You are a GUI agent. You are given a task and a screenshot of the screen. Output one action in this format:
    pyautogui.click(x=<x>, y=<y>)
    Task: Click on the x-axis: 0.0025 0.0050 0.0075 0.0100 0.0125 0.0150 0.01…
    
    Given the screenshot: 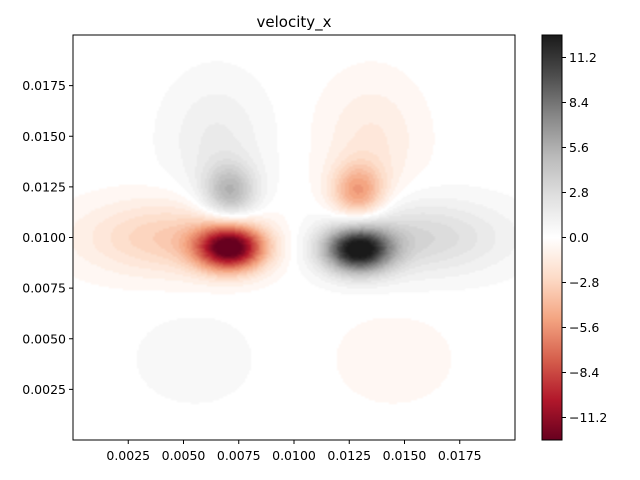 What is the action you would take?
    pyautogui.click(x=294, y=451)
    